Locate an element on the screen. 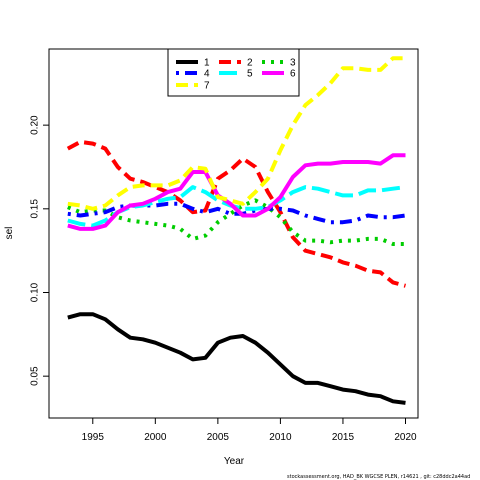  legend-label-5: 5 is located at coordinates (250, 74).